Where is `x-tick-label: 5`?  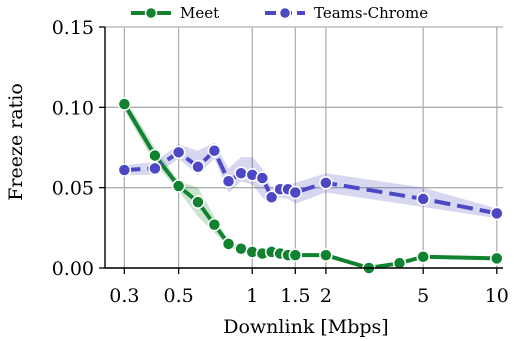
x-tick-label: 5 is located at coordinates (423, 296).